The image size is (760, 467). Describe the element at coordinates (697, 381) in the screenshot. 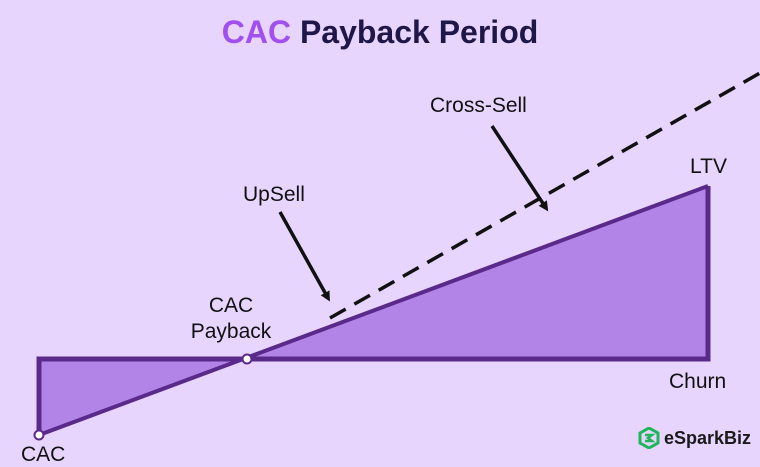

I see `churn-label: Churn` at that location.